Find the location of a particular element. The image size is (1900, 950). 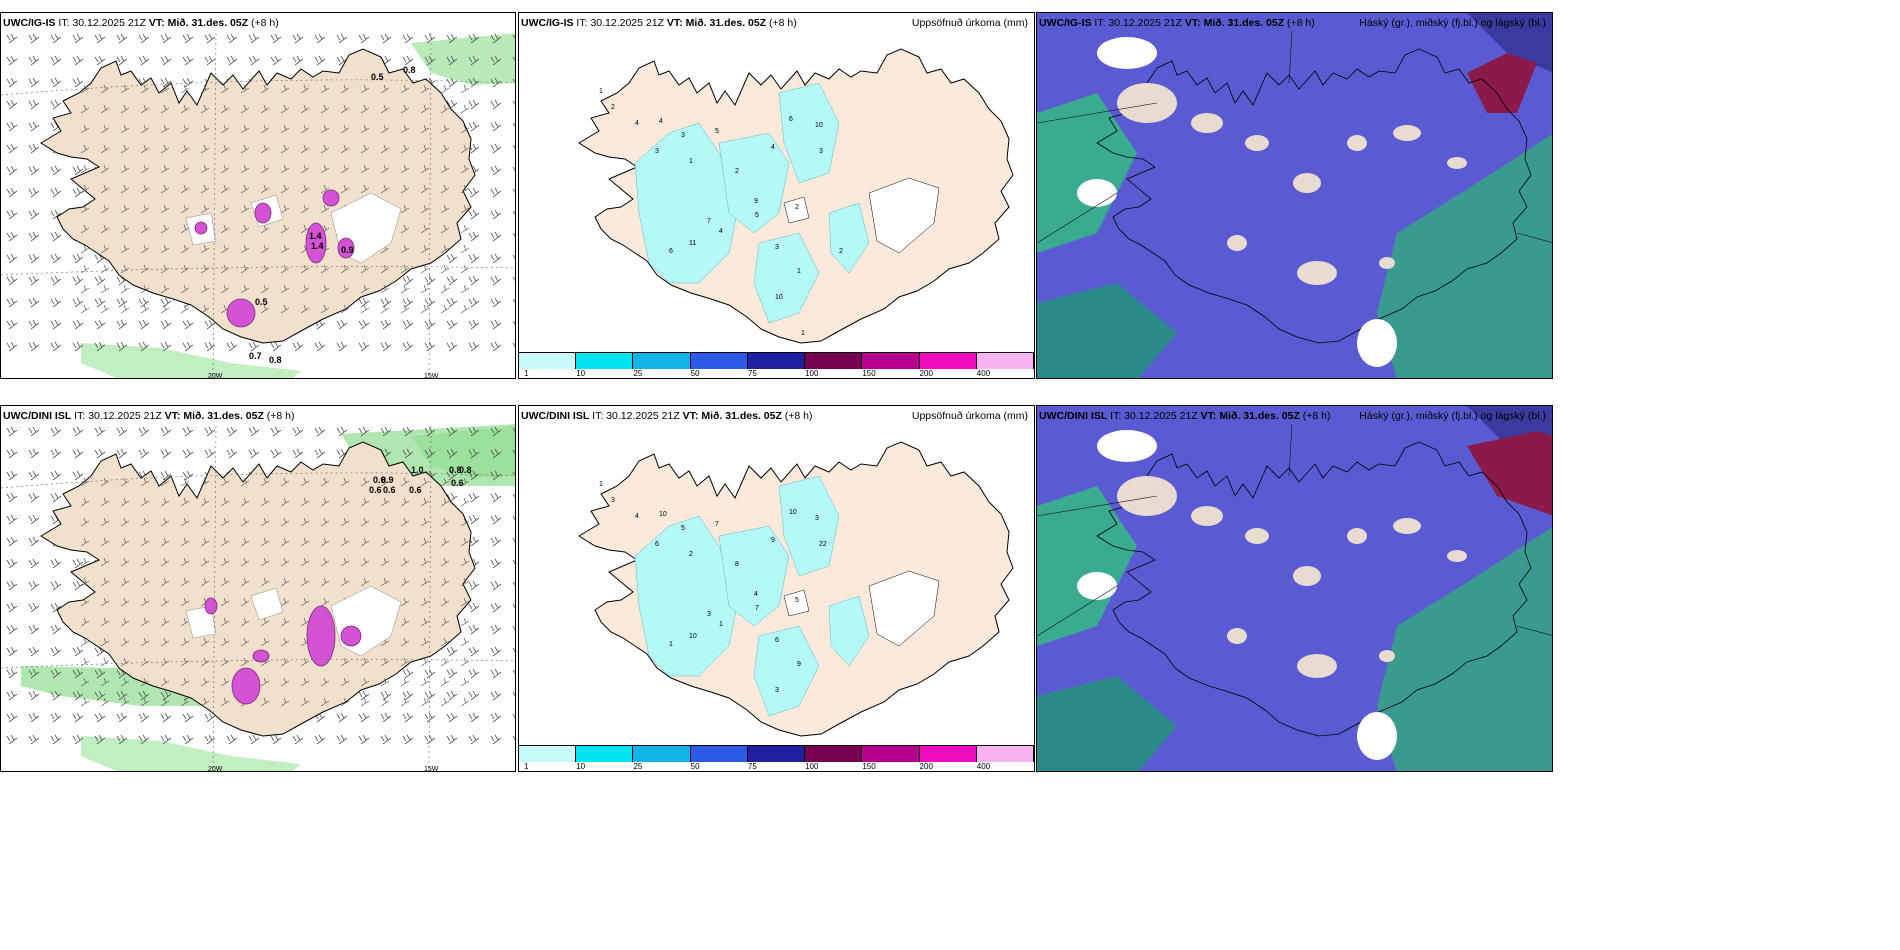

cloud-cover-map is located at coordinates (1294, 588).